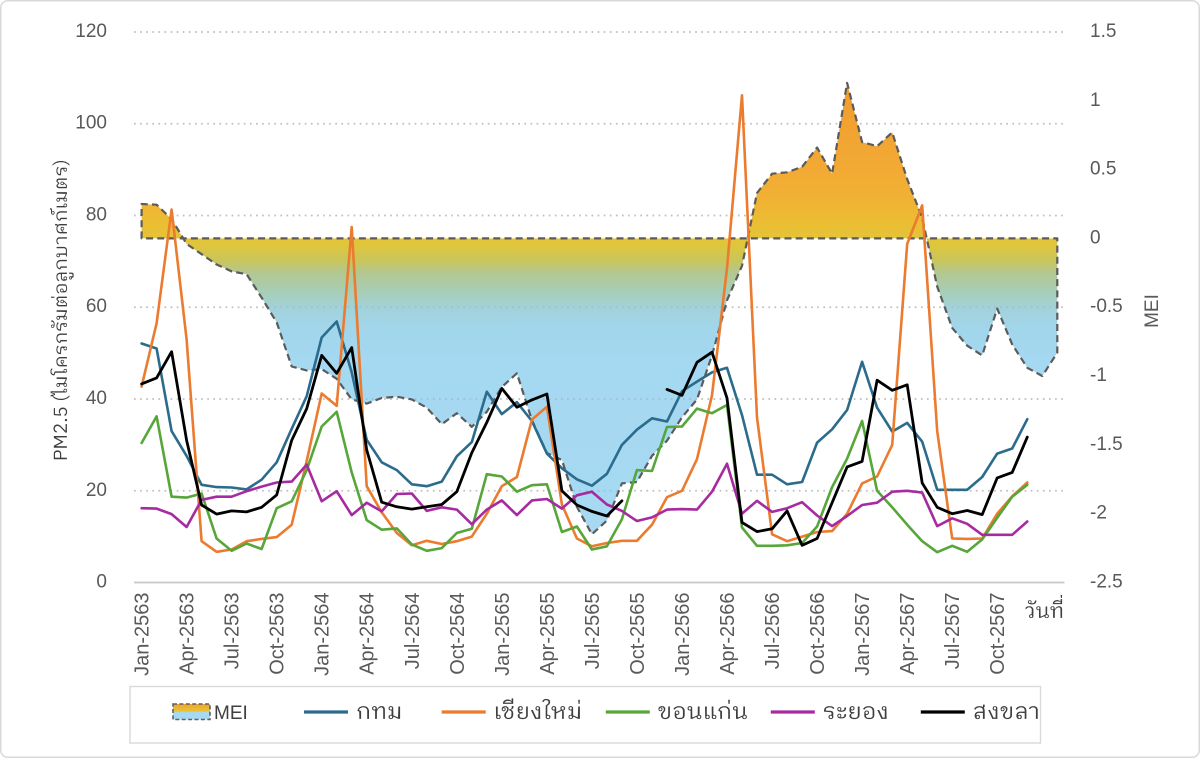 Image resolution: width=1200 pixels, height=763 pixels. Describe the element at coordinates (233, 631) in the screenshot. I see `svg-text: Jul-2563` at that location.